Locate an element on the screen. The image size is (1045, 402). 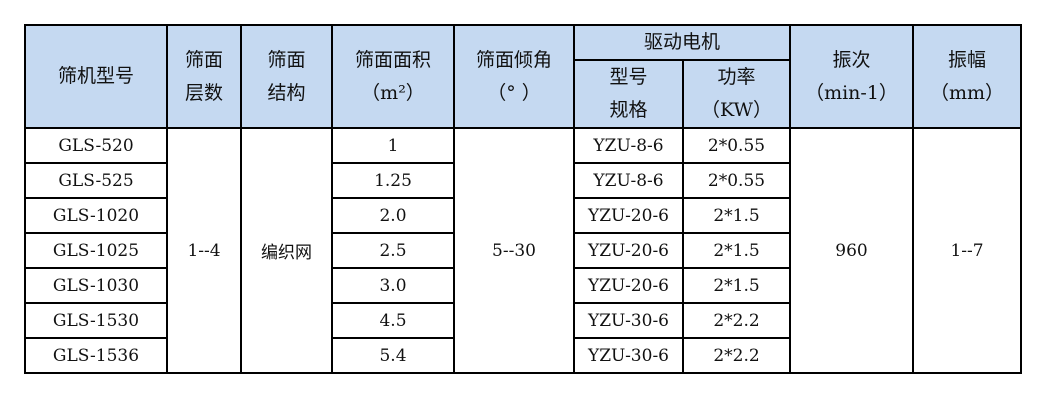
cell-model: GLS-520 is located at coordinates (96, 145).